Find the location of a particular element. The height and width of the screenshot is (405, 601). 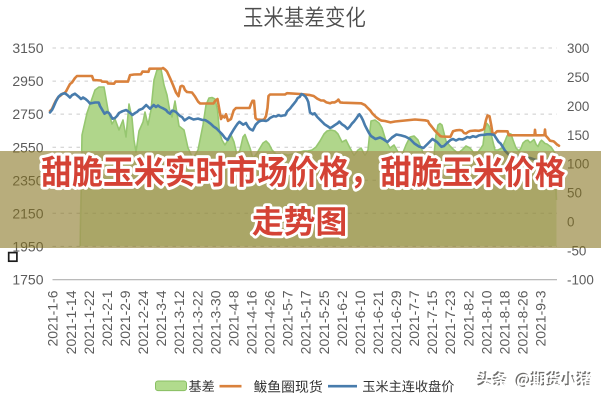

svg-text: 1750 is located at coordinates (27, 280).